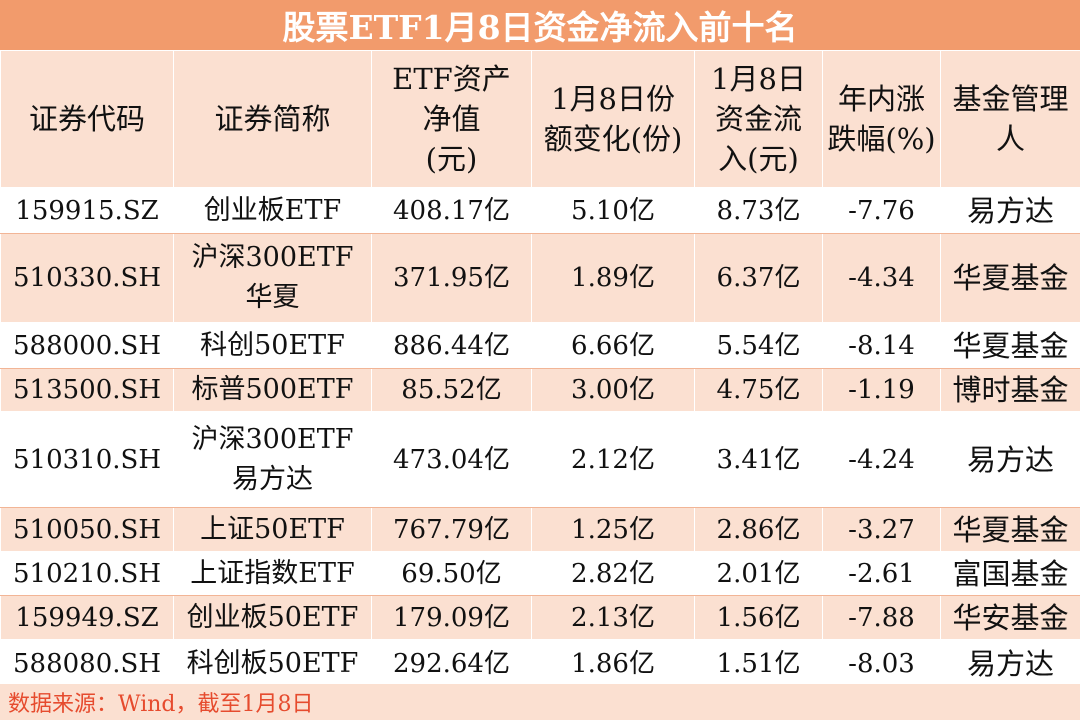  Describe the element at coordinates (881, 345) in the screenshot. I see `cell-ytd: -8.14` at that location.